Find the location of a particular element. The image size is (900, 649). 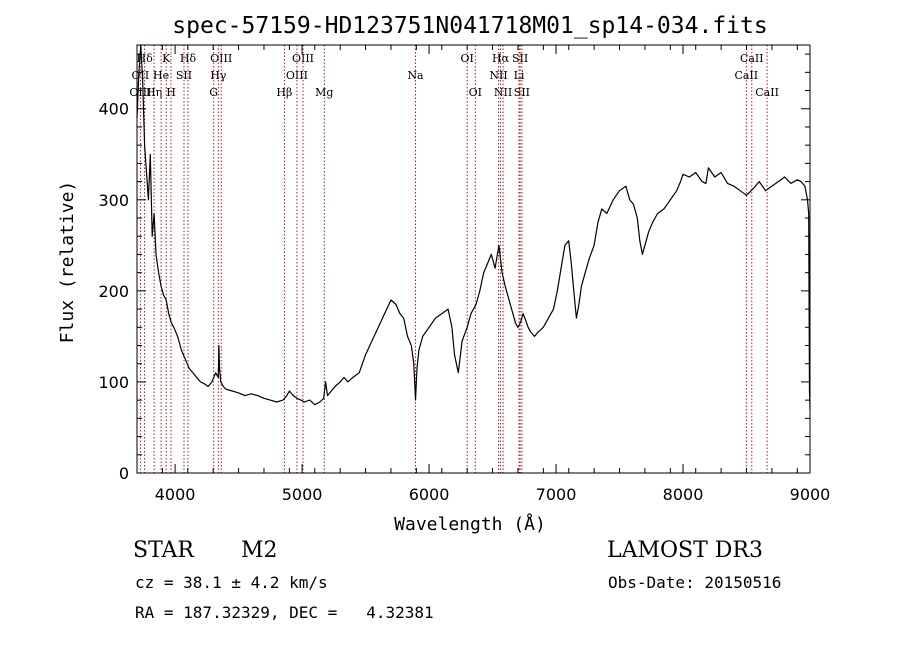

y-tick-label: 400 is located at coordinates (113, 109).